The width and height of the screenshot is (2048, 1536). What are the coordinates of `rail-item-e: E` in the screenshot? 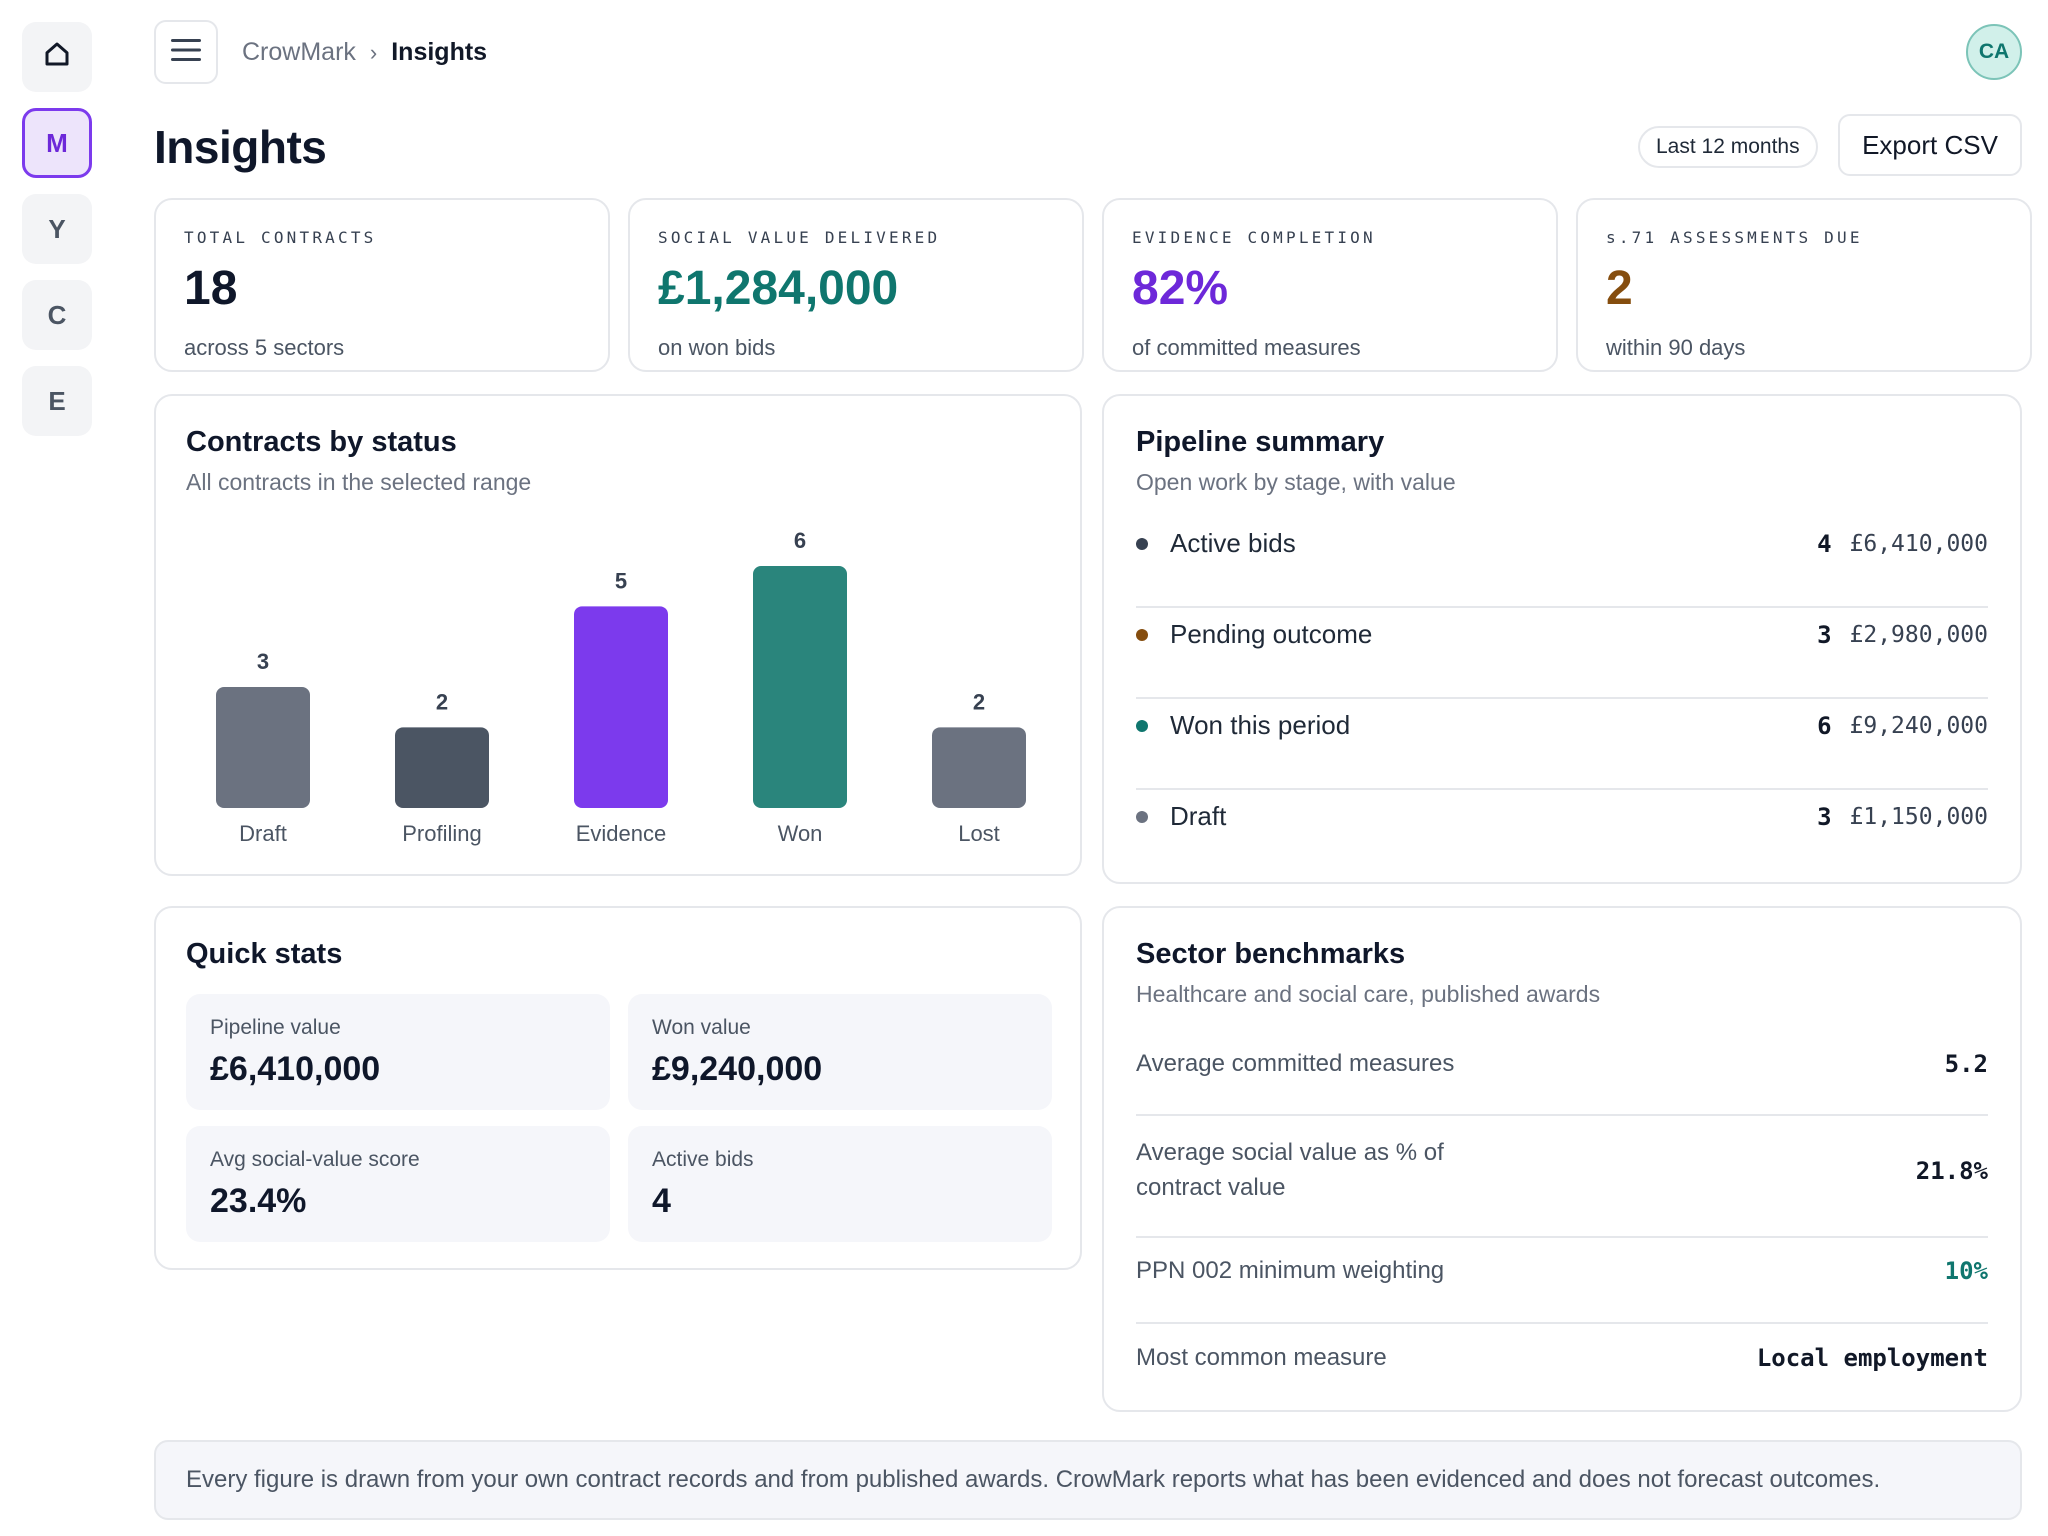 It's located at (57, 401).